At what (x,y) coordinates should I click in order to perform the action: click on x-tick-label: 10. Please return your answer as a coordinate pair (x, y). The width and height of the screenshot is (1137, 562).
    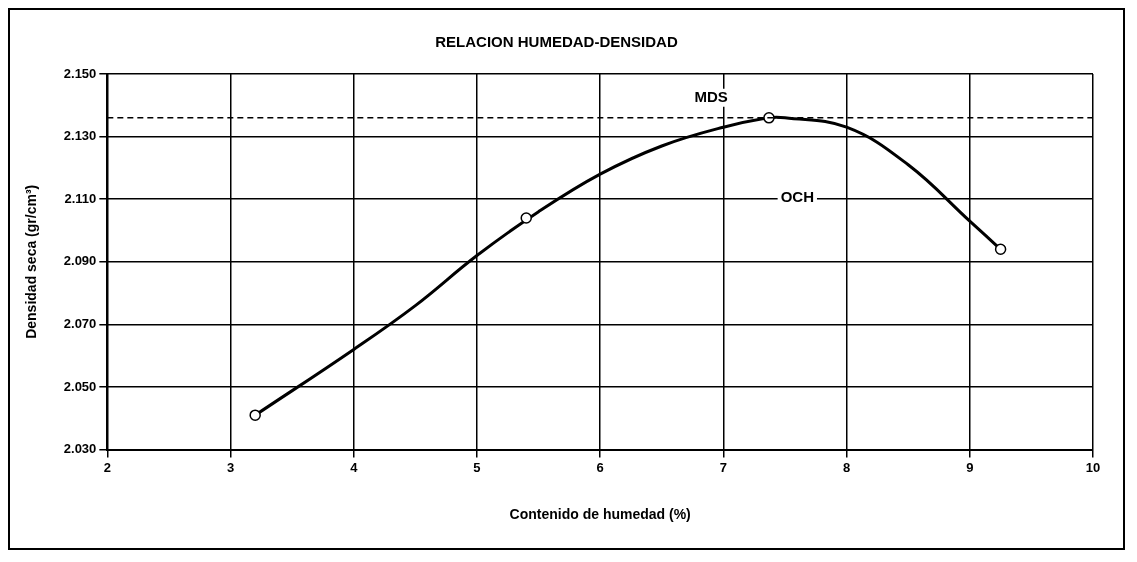
    Looking at the image, I should click on (1093, 467).